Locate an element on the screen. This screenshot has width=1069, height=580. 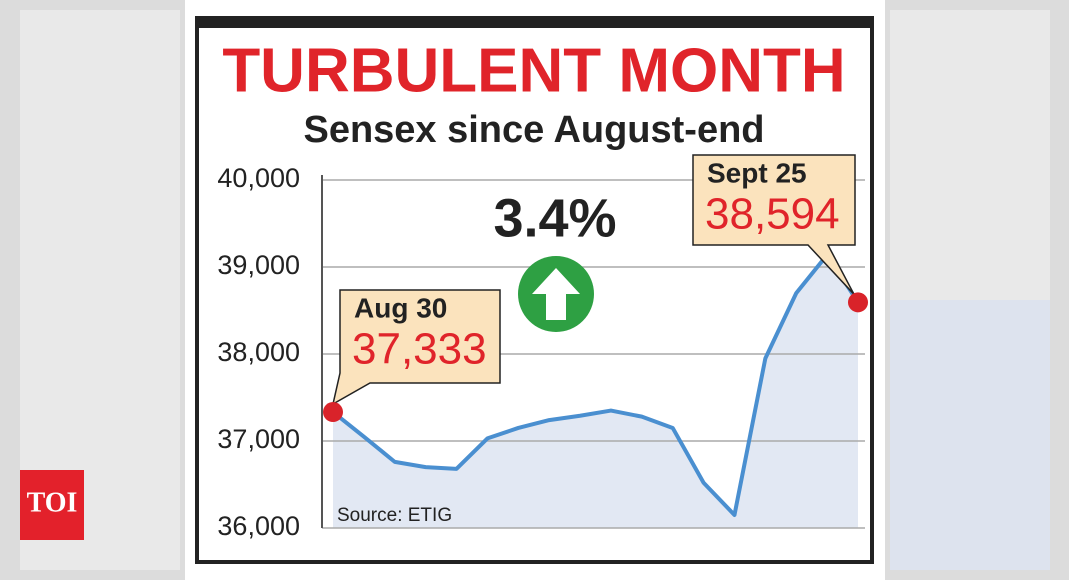
callout-value: 38,594 is located at coordinates (772, 214).